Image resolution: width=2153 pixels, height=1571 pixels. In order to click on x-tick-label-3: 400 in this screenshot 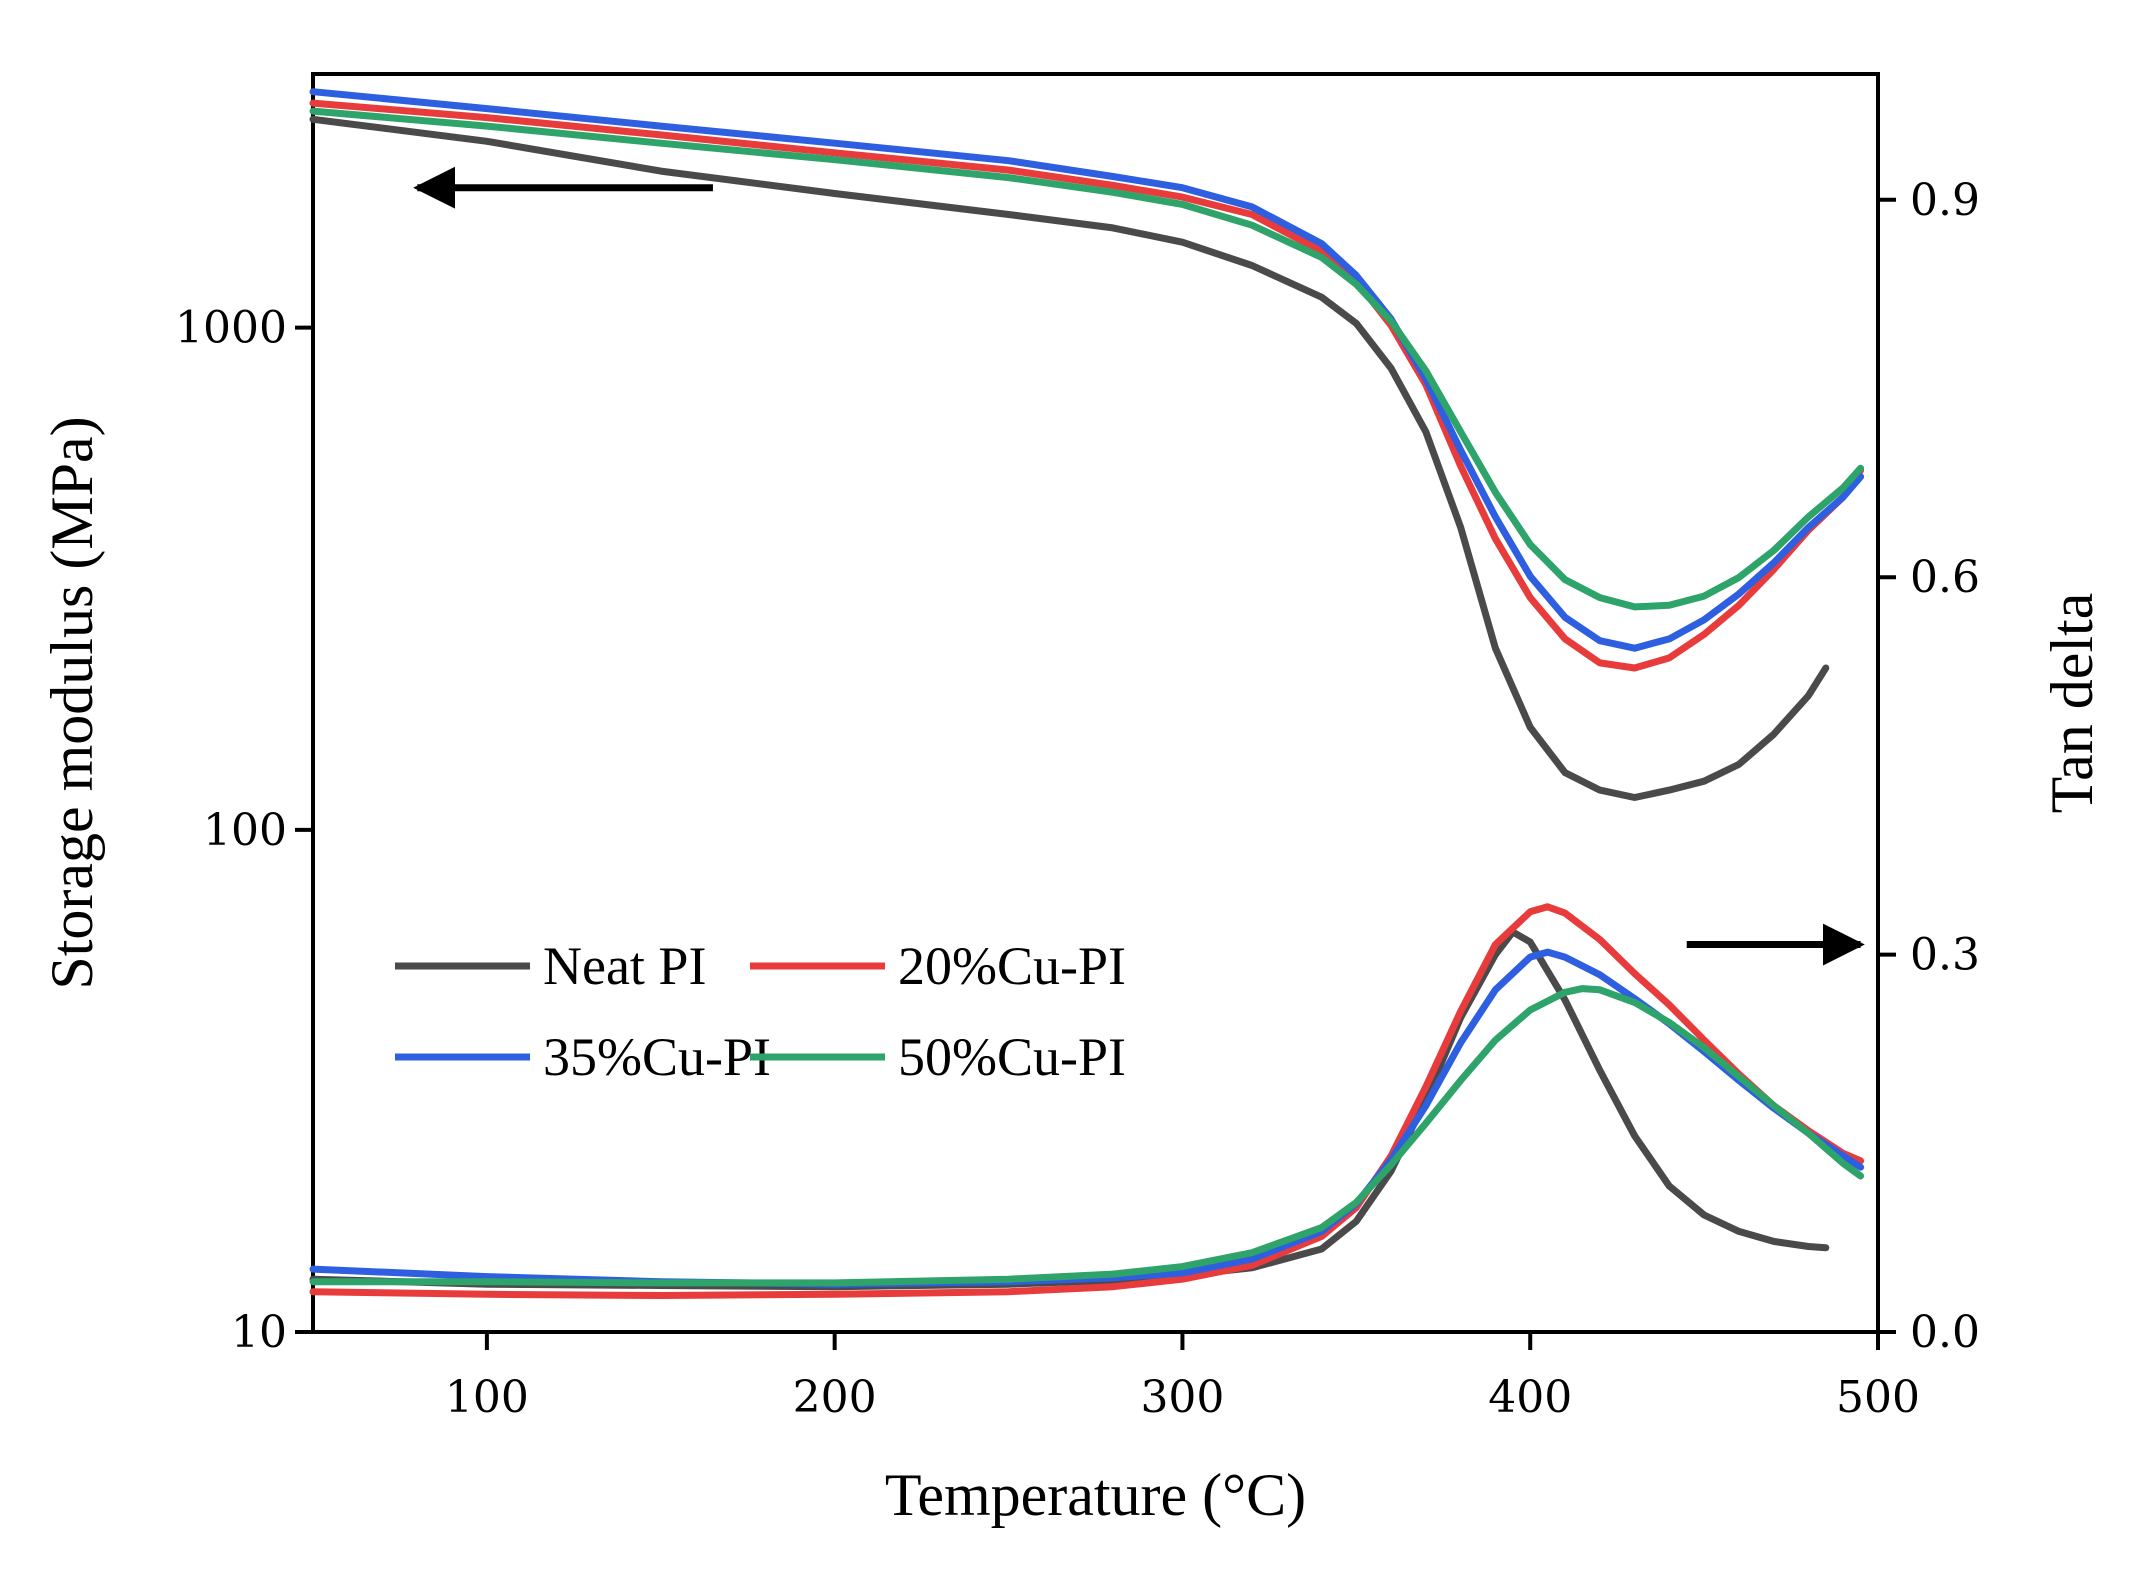, I will do `click(1530, 1397)`.